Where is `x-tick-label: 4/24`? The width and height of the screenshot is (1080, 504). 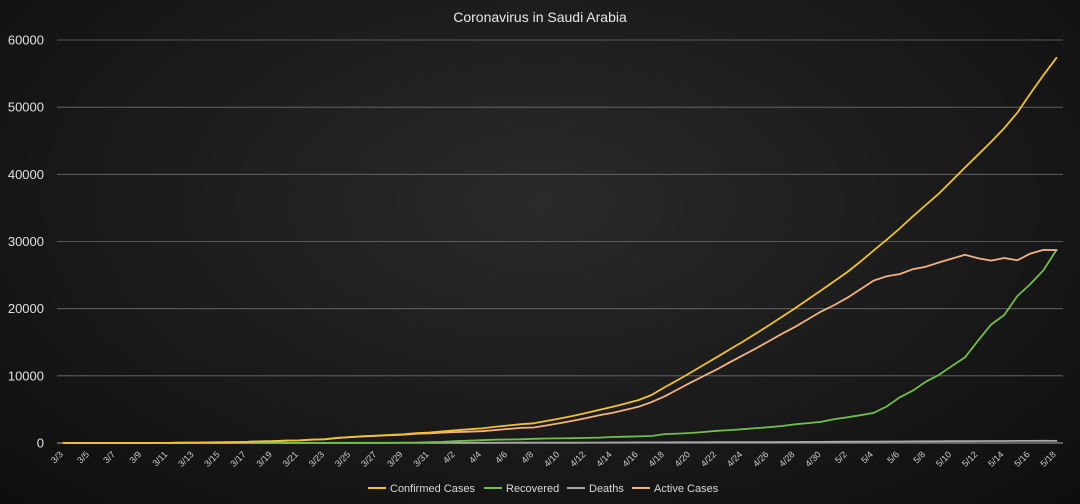
x-tick-label: 4/24 is located at coordinates (734, 458).